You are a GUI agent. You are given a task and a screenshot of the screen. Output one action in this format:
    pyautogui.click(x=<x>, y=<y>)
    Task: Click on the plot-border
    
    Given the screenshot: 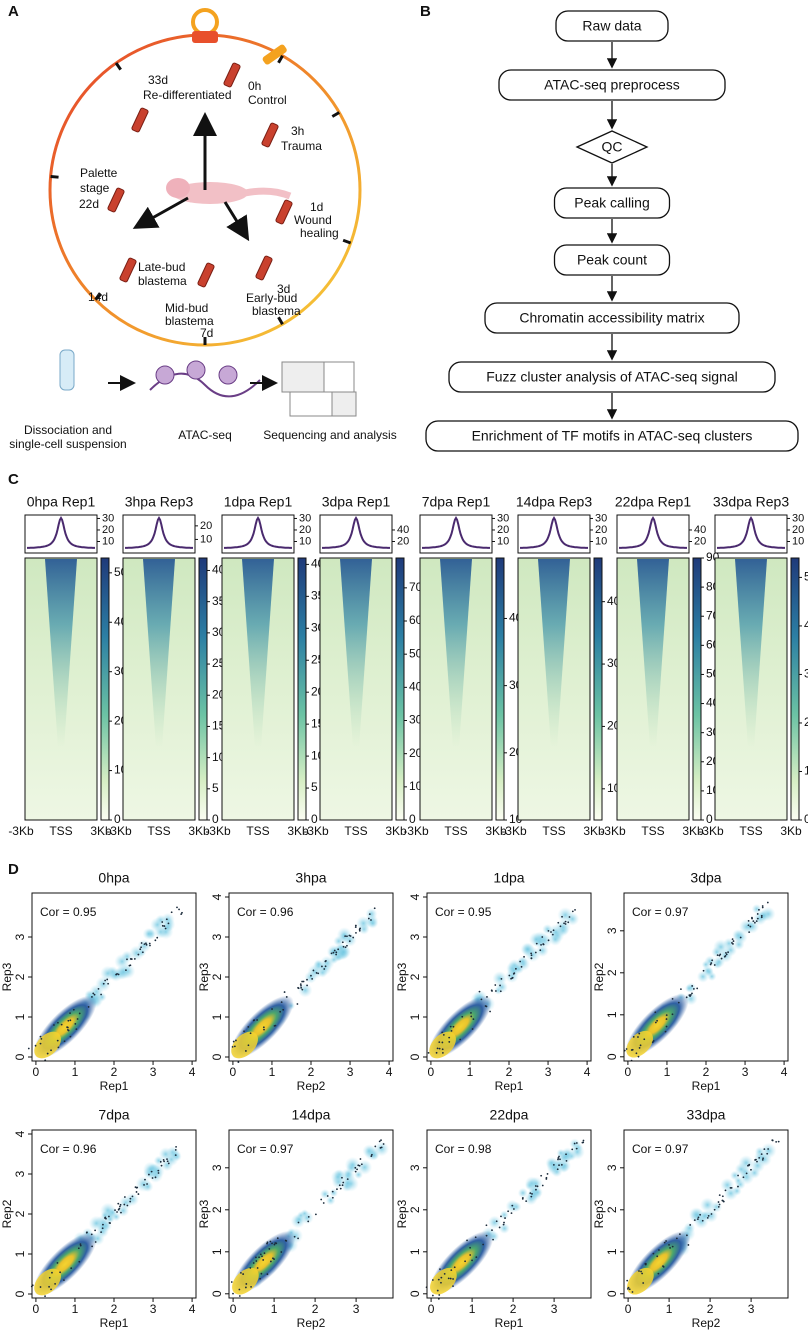 What is the action you would take?
    pyautogui.click(x=706, y=1214)
    